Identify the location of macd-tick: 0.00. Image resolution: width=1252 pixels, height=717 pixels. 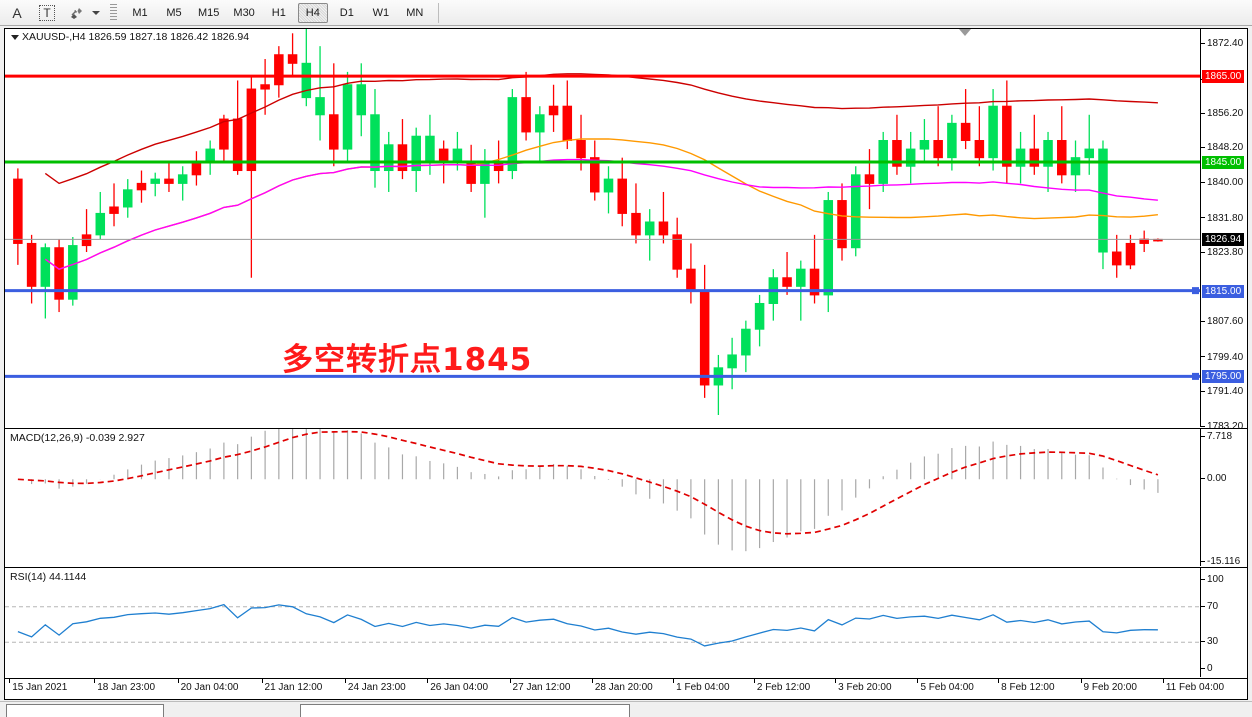
(1213, 478).